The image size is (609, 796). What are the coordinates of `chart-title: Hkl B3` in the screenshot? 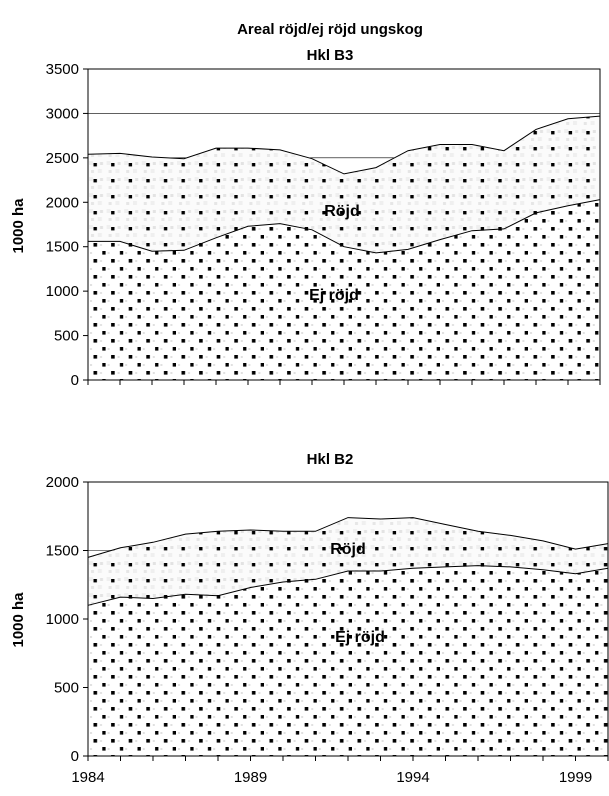 It's located at (330, 55).